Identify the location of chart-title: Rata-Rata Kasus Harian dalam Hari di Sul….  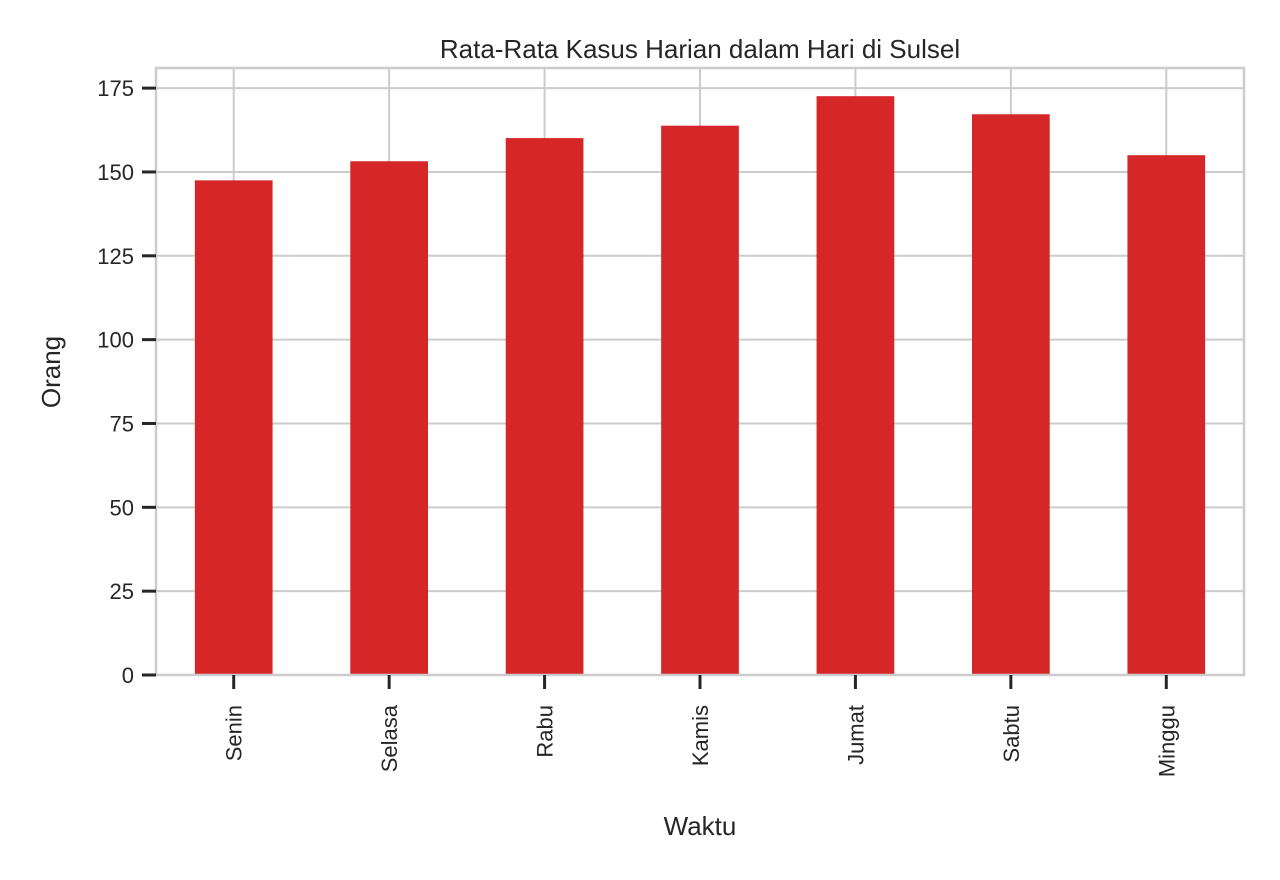
(700, 49).